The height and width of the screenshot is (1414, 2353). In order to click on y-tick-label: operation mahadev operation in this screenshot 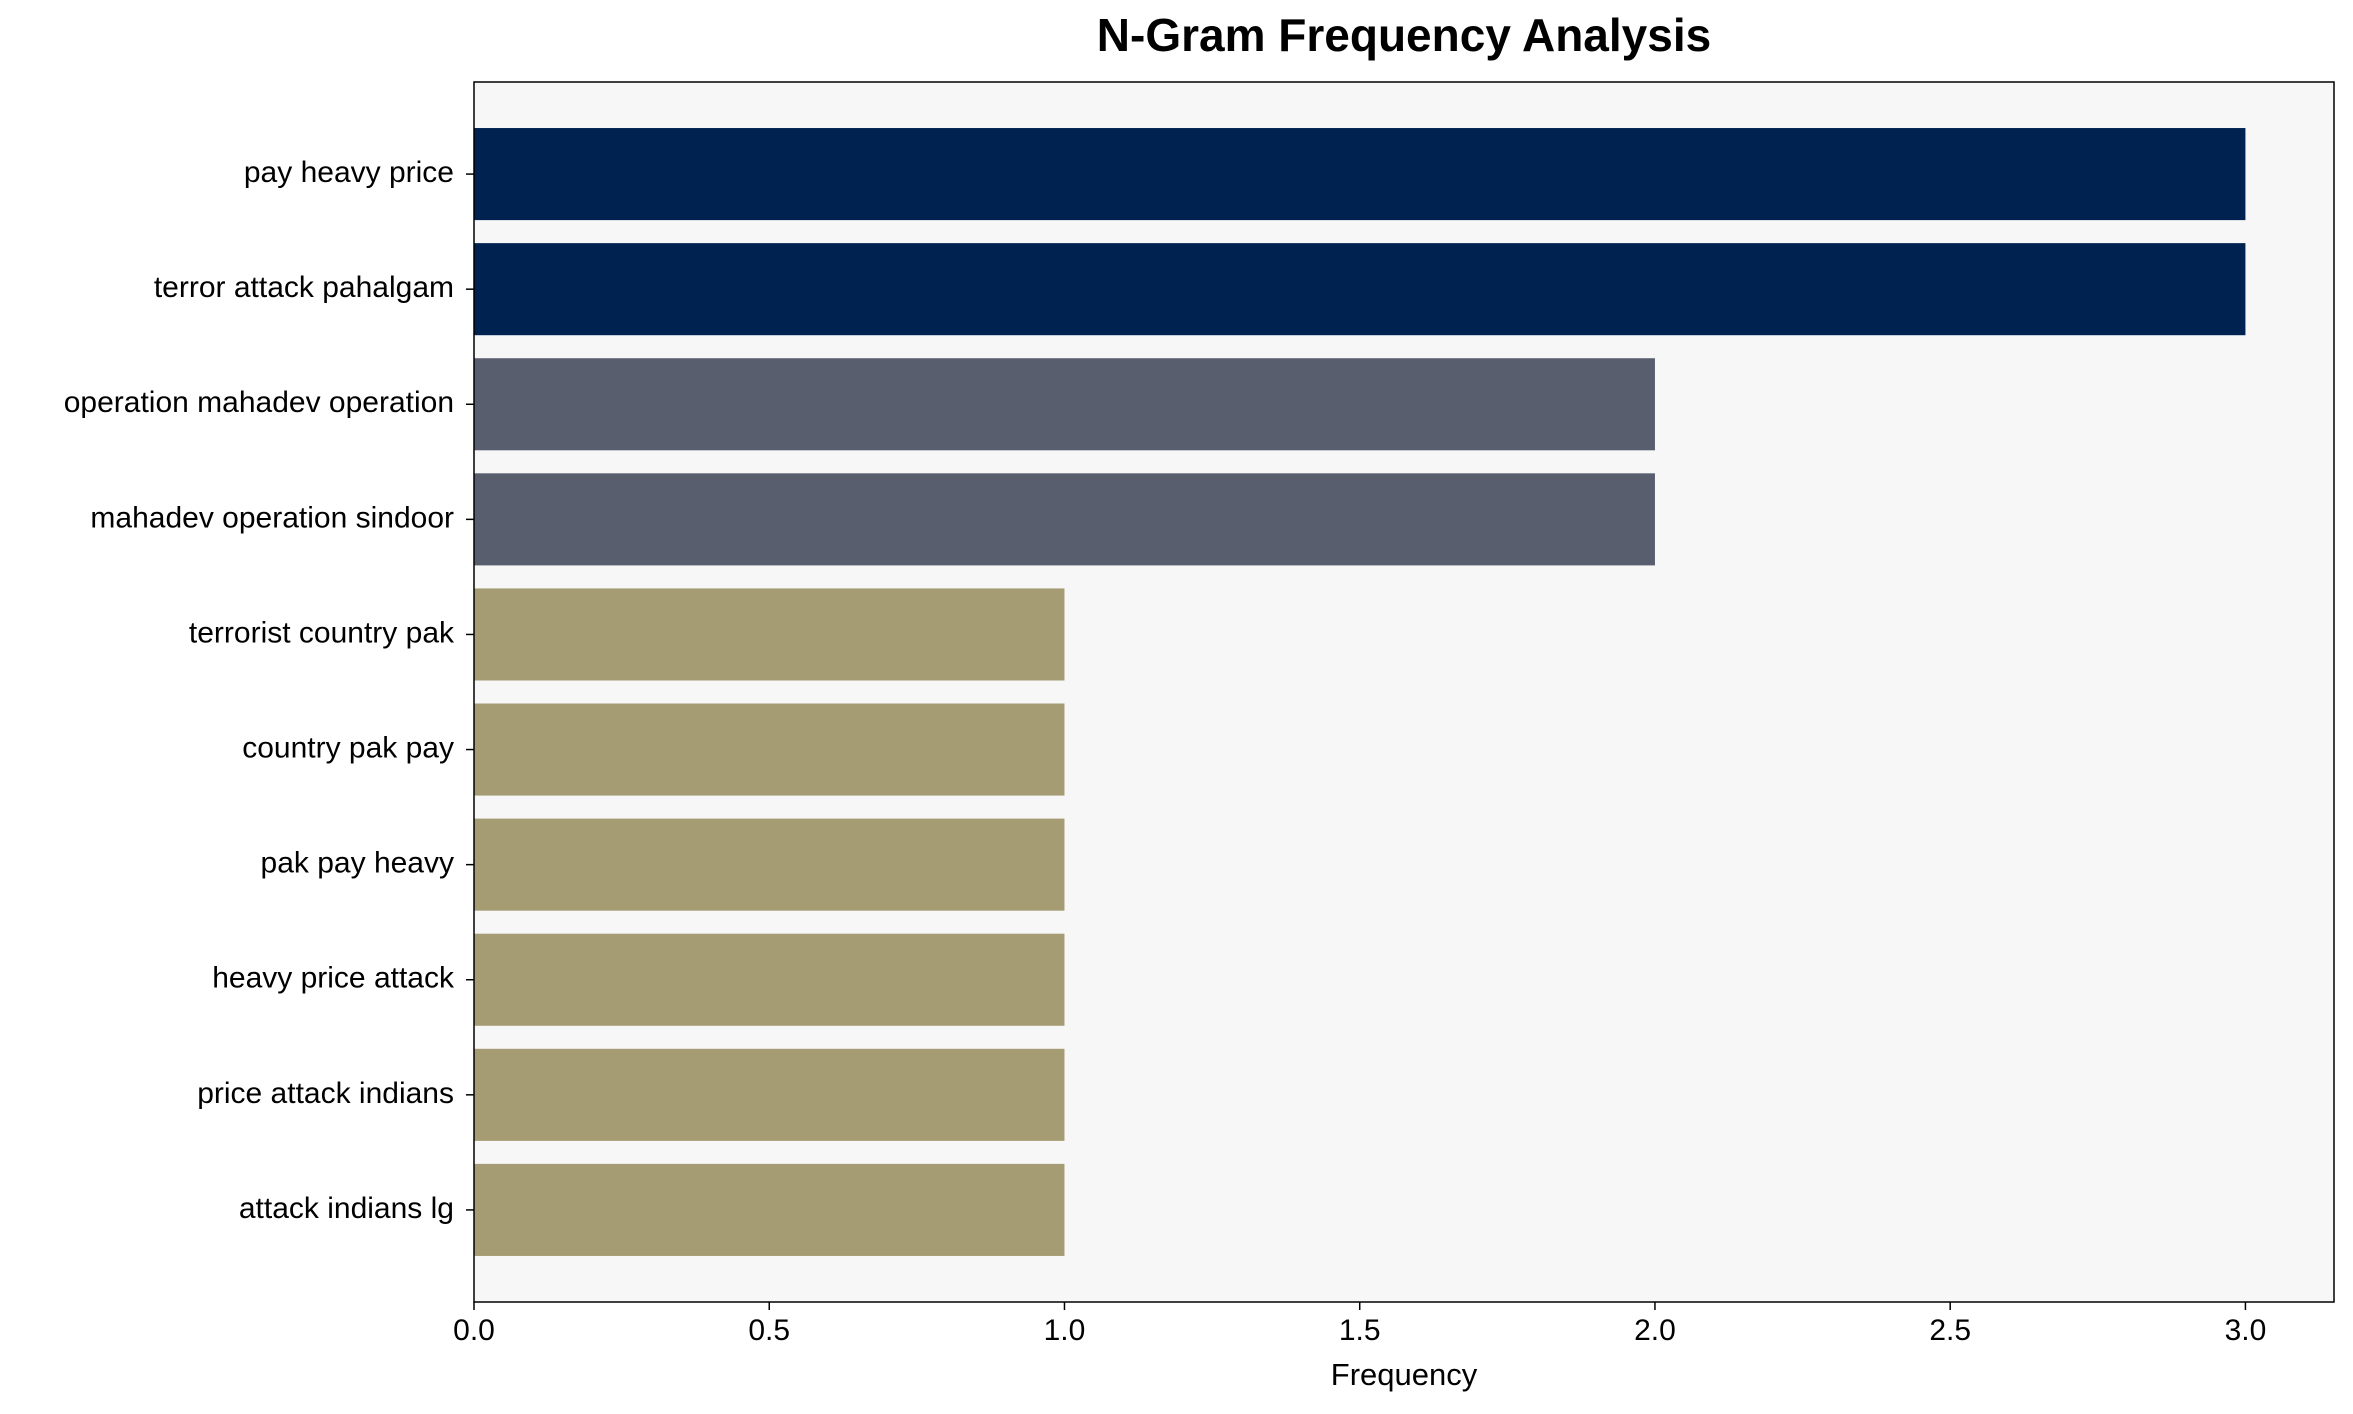, I will do `click(259, 402)`.